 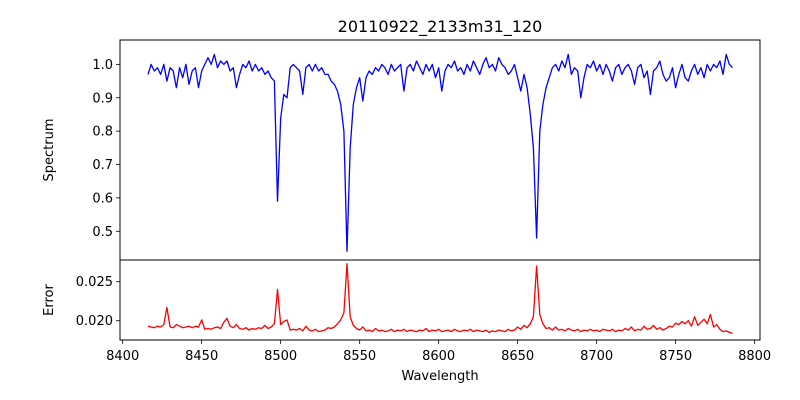 What do you see at coordinates (94, 282) in the screenshot?
I see `error-ytick-label: 0.025` at bounding box center [94, 282].